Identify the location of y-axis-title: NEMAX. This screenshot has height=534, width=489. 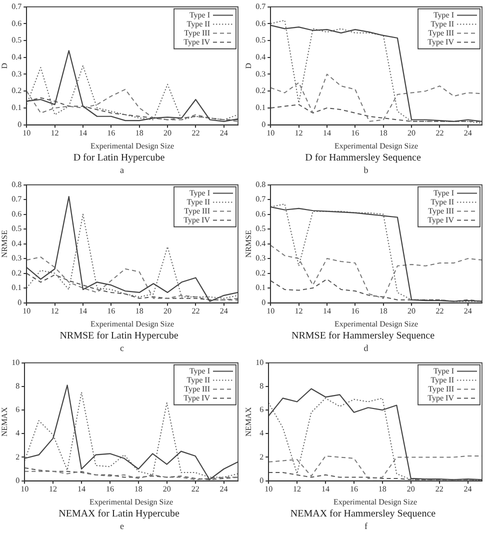
(248, 421).